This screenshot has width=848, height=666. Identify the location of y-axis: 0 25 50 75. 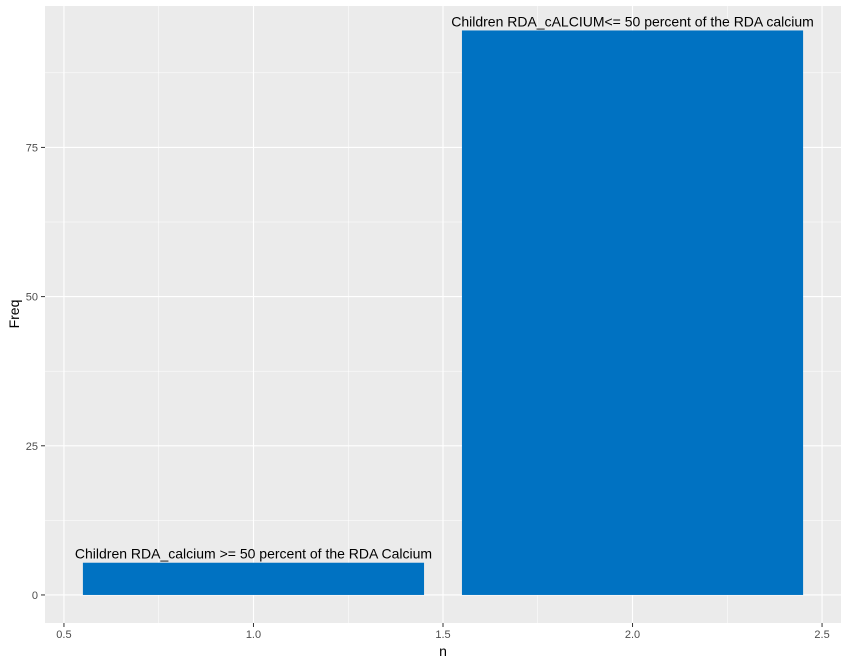
(35, 372).